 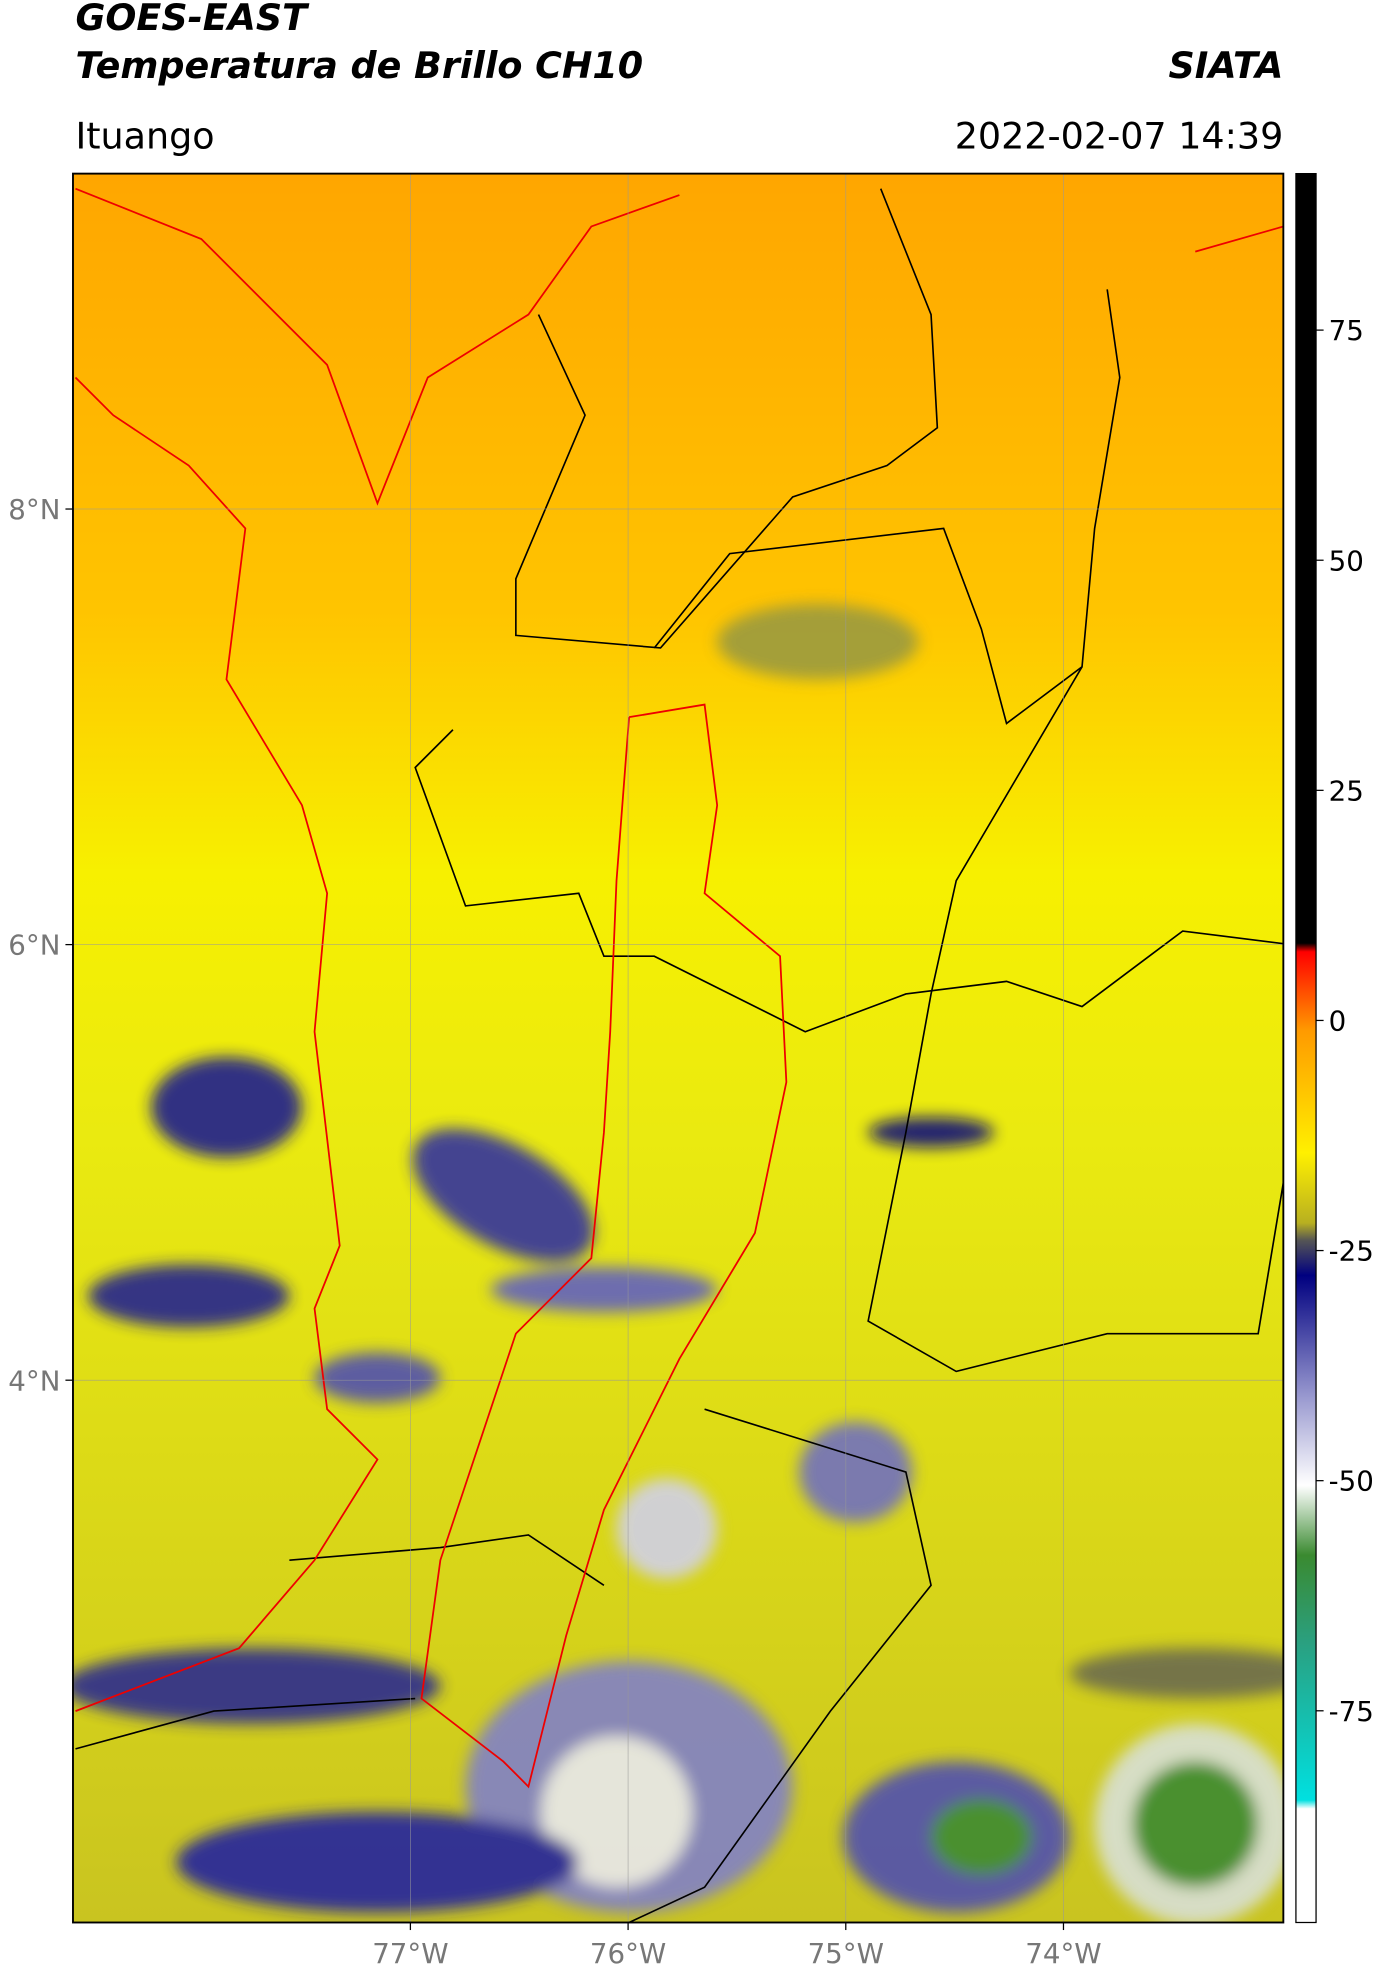 What do you see at coordinates (1351, 1711) in the screenshot?
I see `colorbar-tick-label: -75` at bounding box center [1351, 1711].